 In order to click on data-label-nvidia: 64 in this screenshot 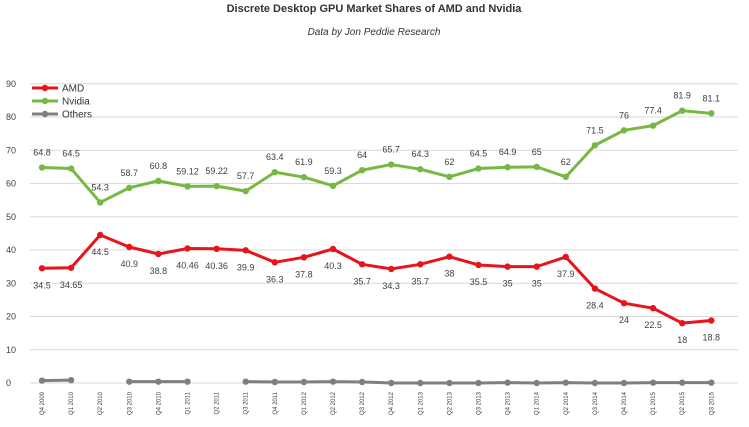, I will do `click(362, 155)`.